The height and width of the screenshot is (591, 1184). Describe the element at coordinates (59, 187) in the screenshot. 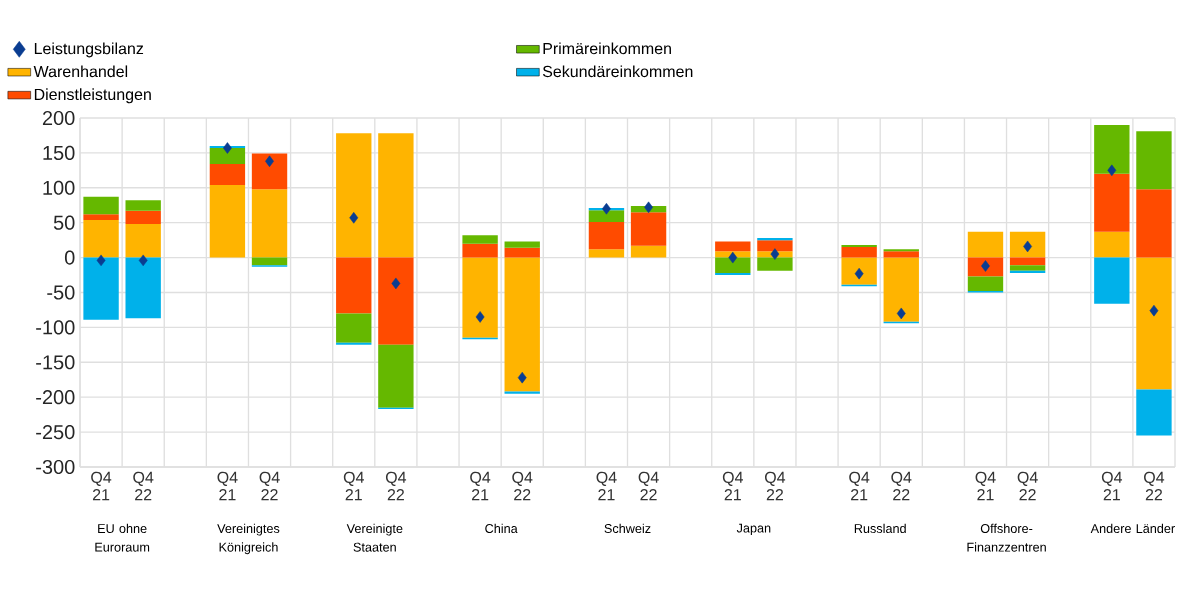

I see `y-tick-label: 100` at that location.